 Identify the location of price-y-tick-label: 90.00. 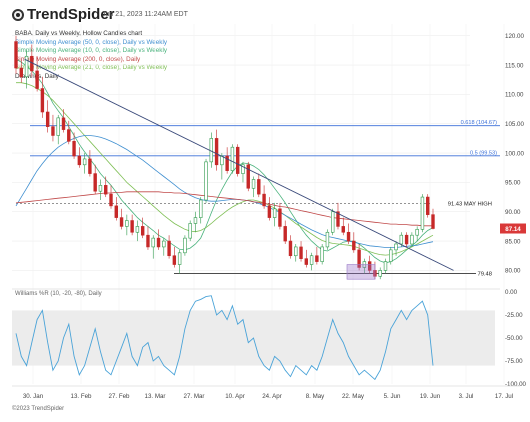
(513, 212).